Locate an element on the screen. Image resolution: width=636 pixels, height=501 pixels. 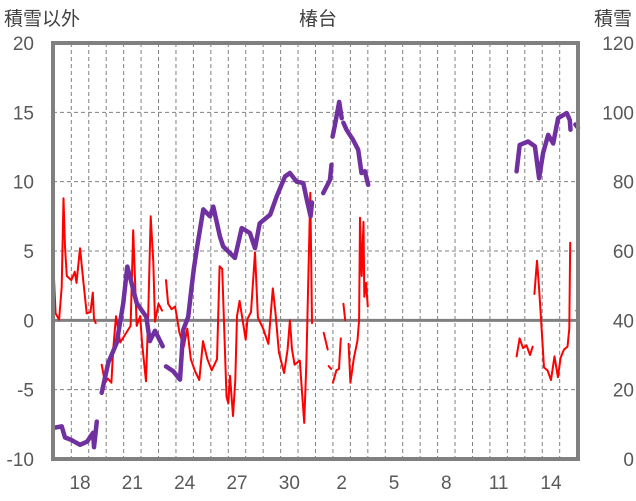
left-tick-label: 0 is located at coordinates (28, 321).